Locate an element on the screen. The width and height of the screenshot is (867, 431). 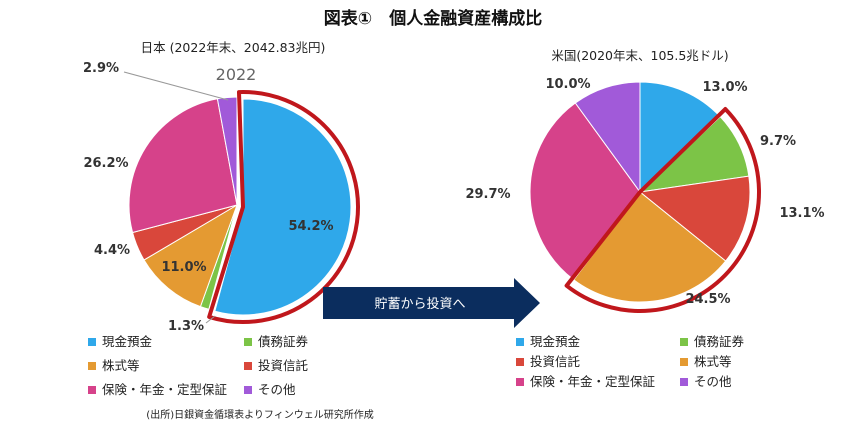
legend-us-item-3: 株式等 is located at coordinates (713, 361).